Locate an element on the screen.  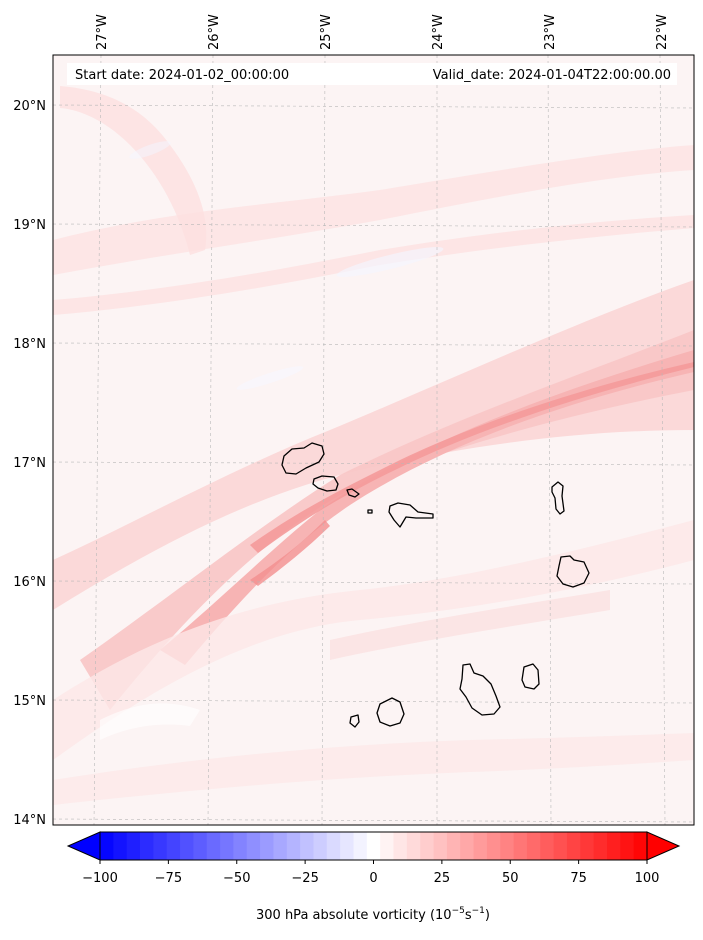
gridline-meridian-26w is located at coordinates (210, 440).